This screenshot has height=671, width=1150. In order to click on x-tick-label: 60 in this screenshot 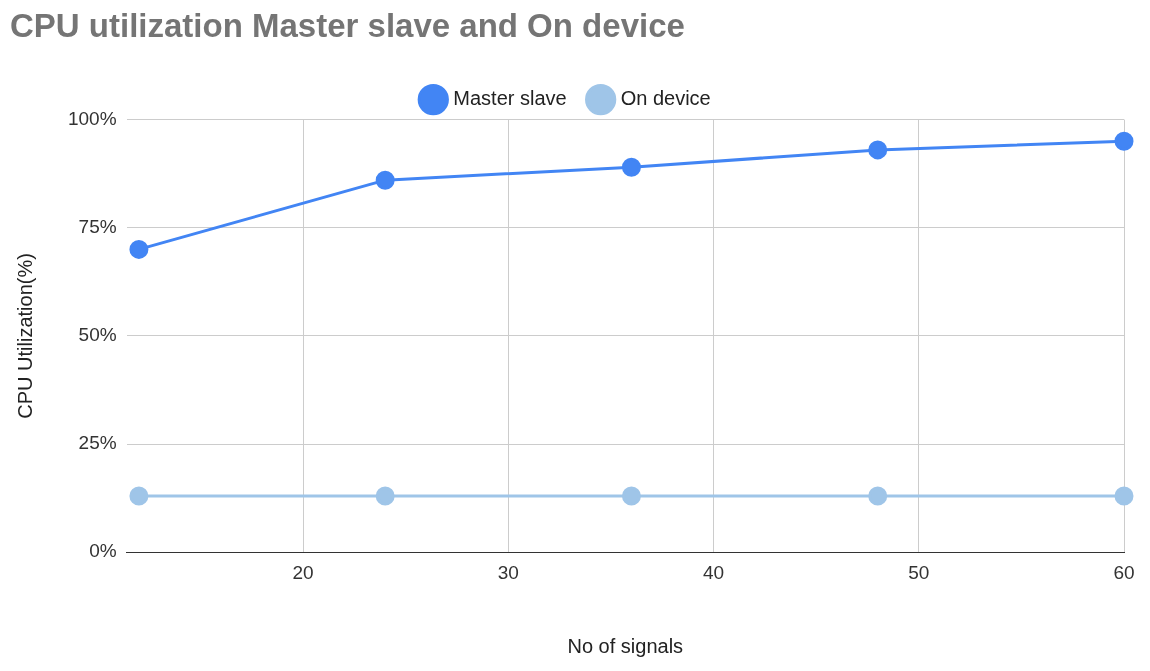, I will do `click(1124, 572)`.